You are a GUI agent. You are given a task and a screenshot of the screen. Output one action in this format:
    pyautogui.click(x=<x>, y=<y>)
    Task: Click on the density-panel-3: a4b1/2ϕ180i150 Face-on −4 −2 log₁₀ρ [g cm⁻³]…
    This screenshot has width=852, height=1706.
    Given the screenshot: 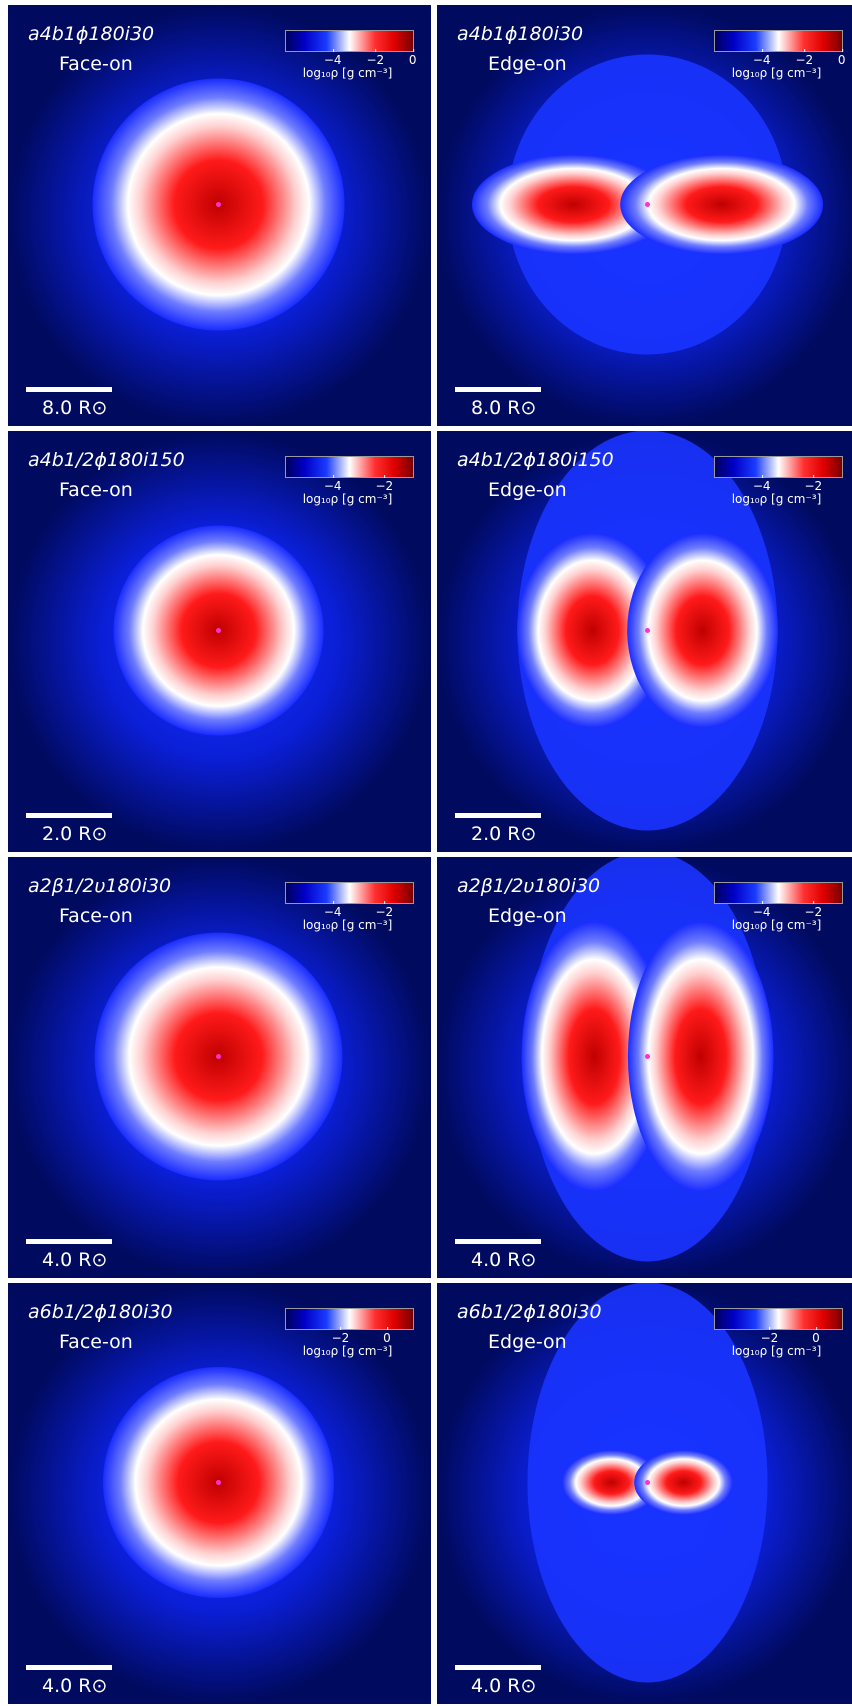 What is the action you would take?
    pyautogui.click(x=219, y=641)
    